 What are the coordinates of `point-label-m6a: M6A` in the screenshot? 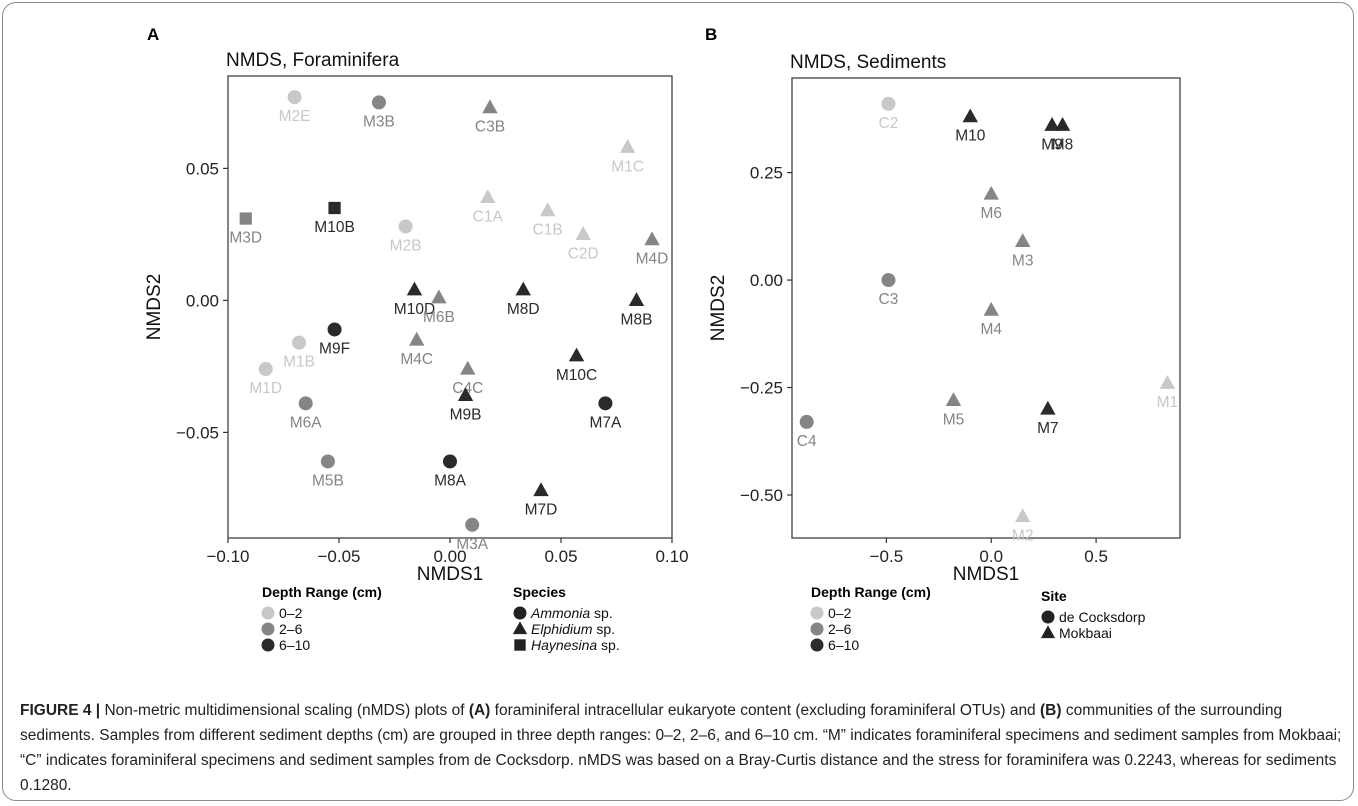 It's located at (306, 422).